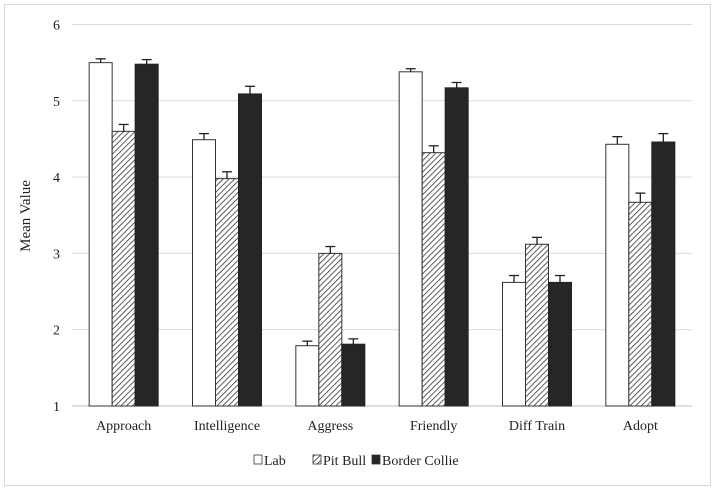 This screenshot has width=717, height=491. I want to click on legend-label: Border Collie, so click(420, 461).